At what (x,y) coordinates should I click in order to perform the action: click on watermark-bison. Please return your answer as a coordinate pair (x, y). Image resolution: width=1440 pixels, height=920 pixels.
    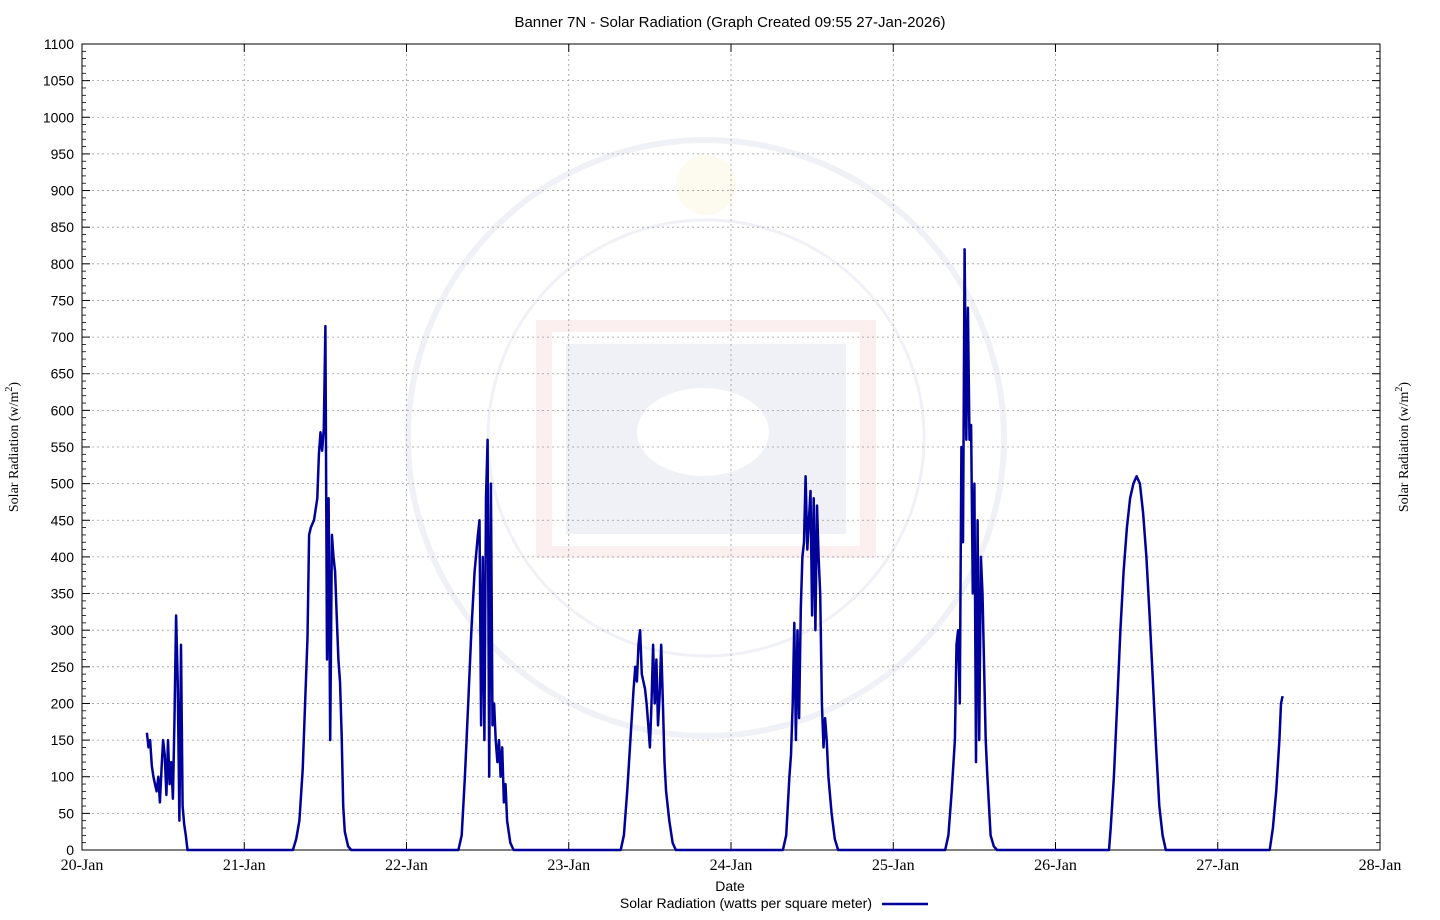
    Looking at the image, I should click on (703, 432).